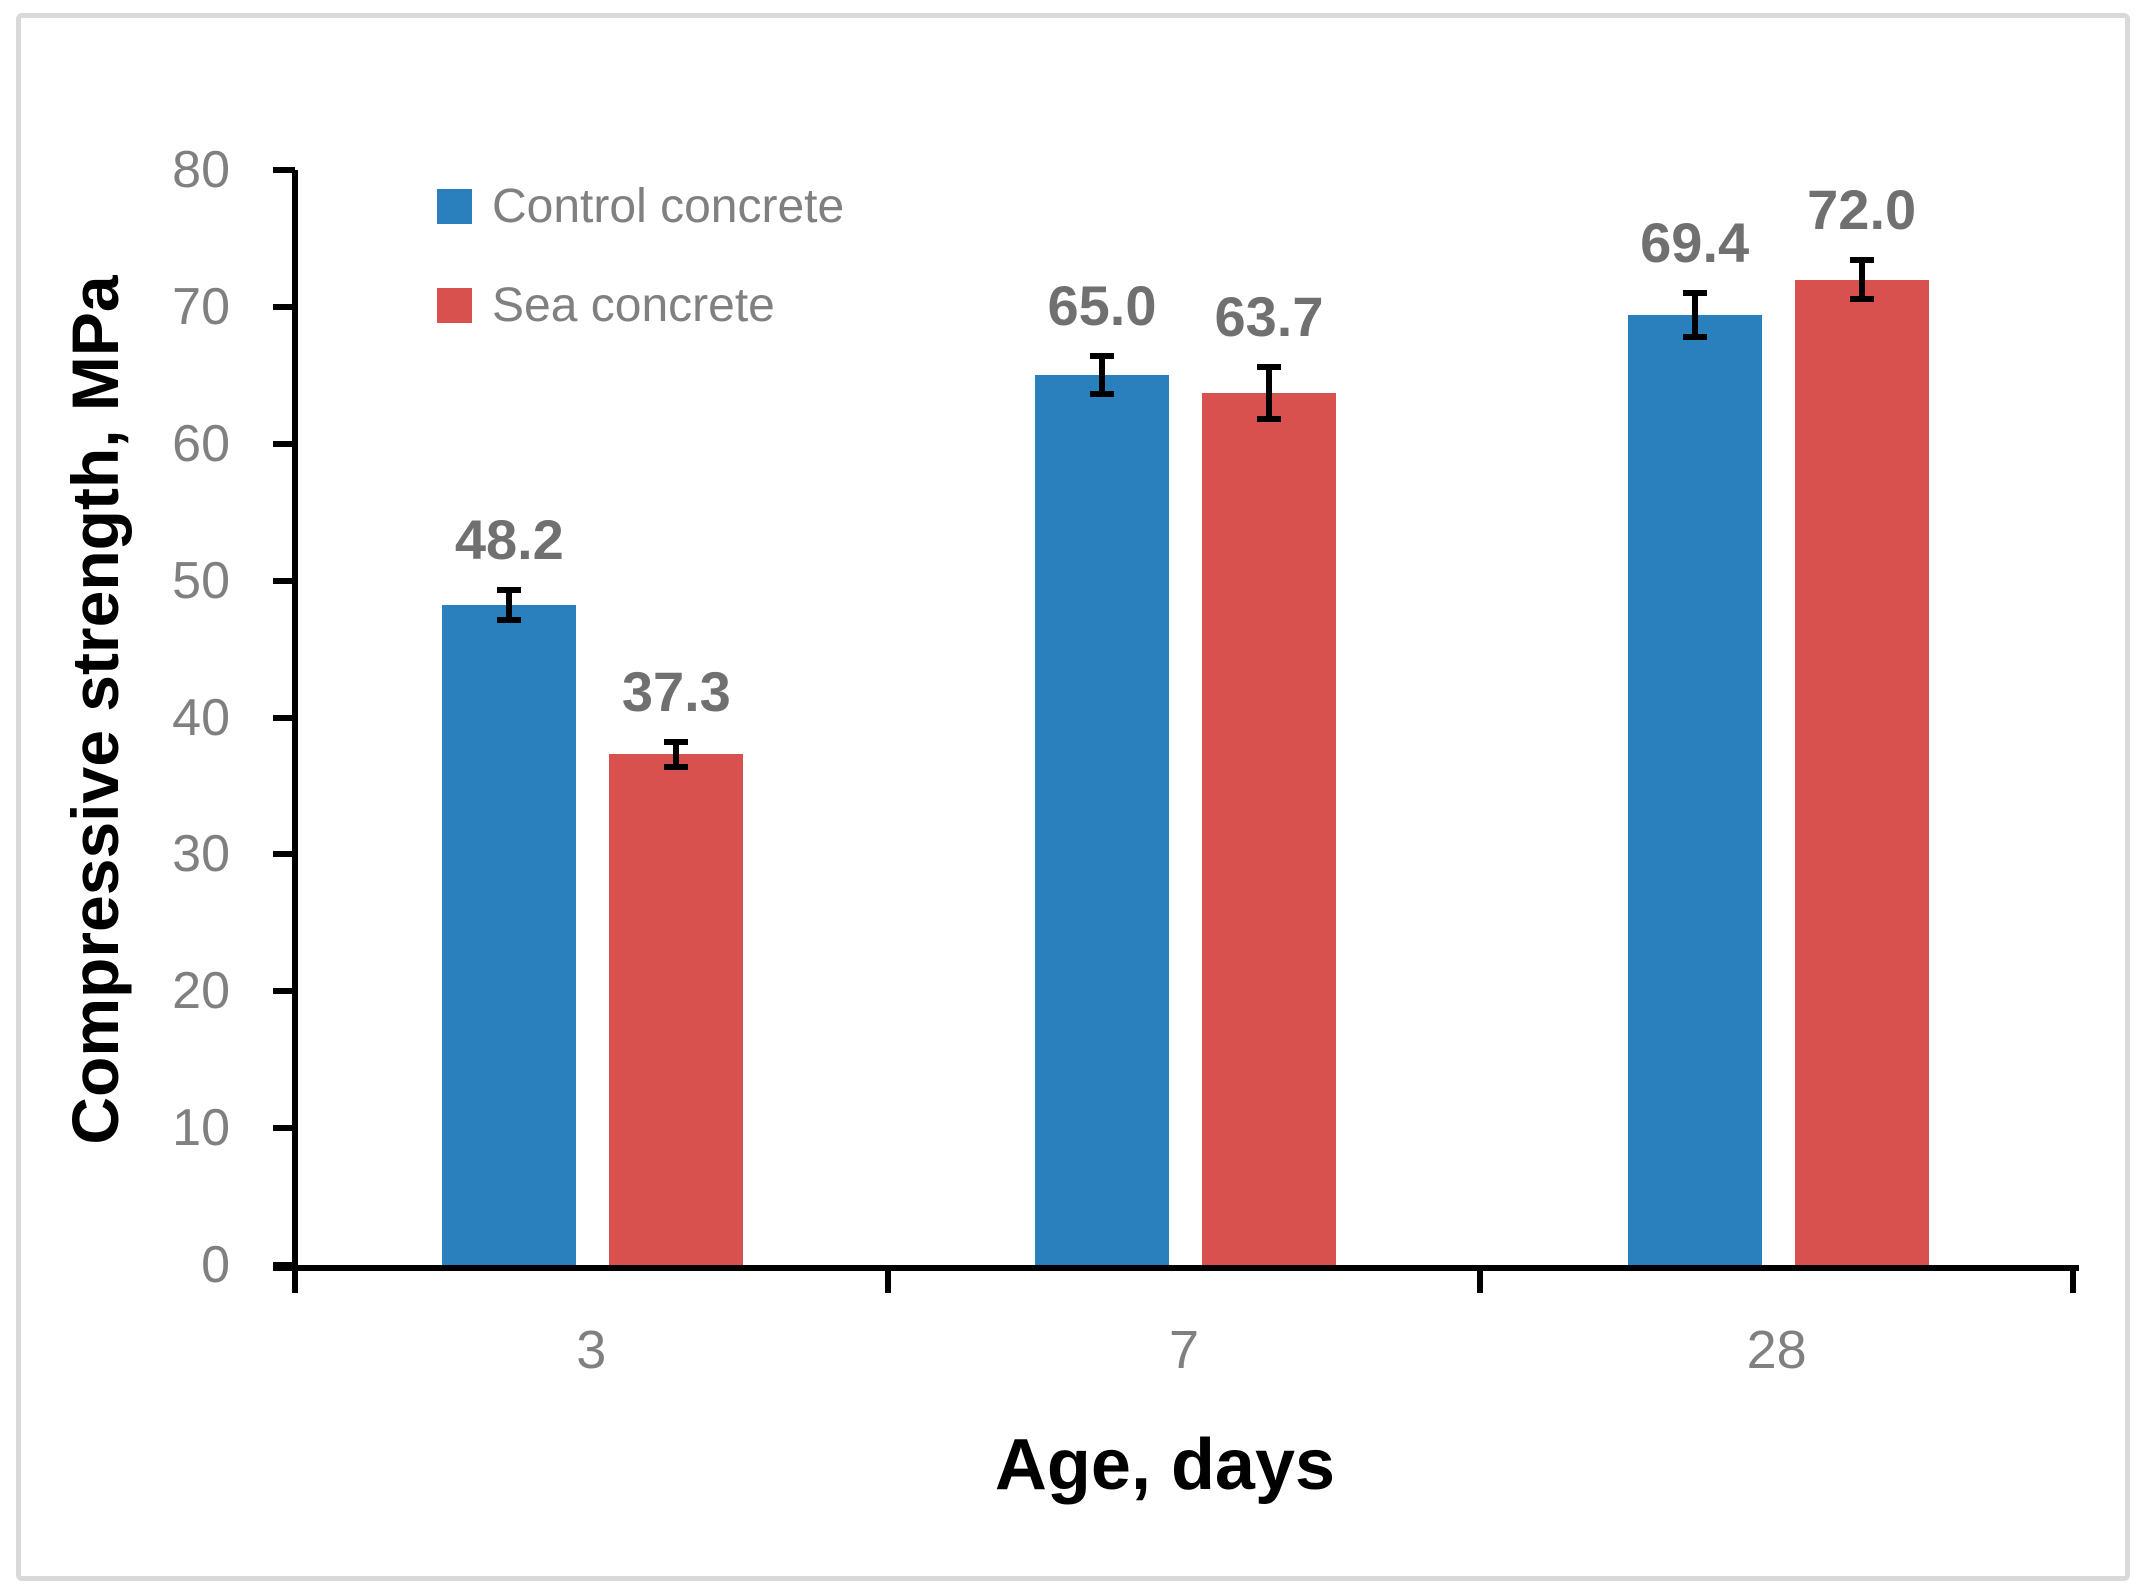 The width and height of the screenshot is (2146, 1594). Describe the element at coordinates (201, 580) in the screenshot. I see `y-tick-label: 50` at that location.